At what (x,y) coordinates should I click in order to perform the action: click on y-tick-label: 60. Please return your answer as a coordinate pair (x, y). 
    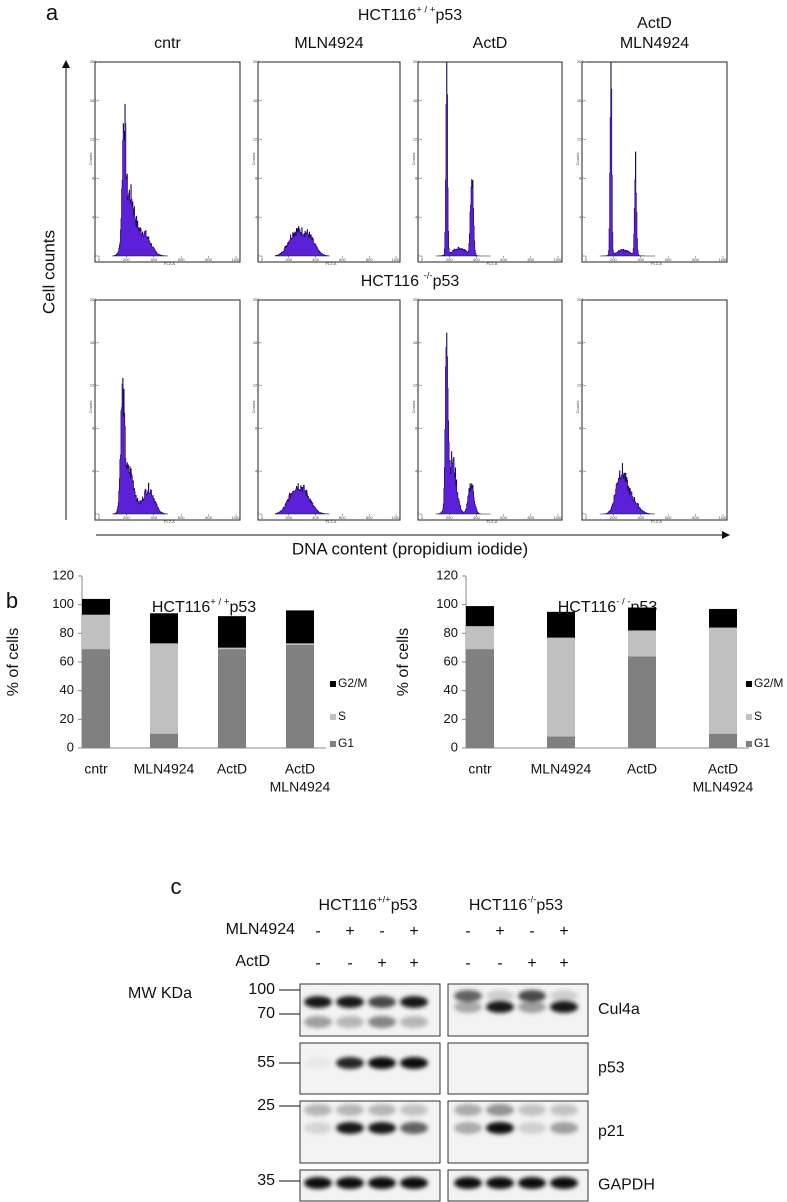
    Looking at the image, I should click on (67, 660).